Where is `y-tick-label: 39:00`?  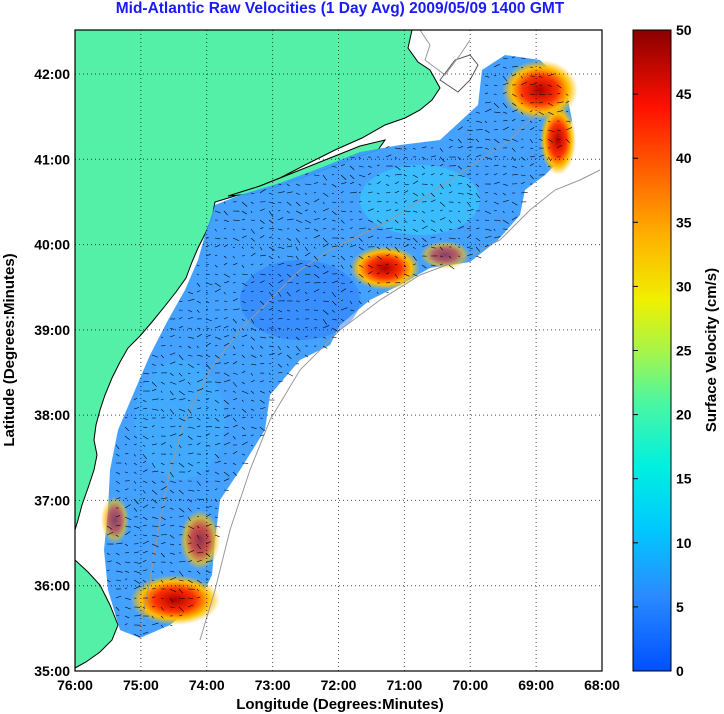
y-tick-label: 39:00 is located at coordinates (52, 330).